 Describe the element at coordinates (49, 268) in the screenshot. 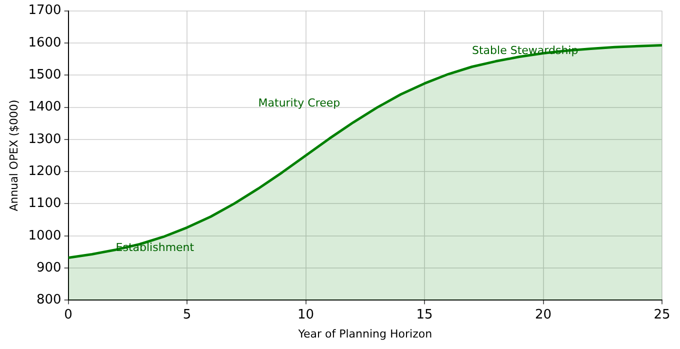

I see `y-tick-label: 900` at that location.